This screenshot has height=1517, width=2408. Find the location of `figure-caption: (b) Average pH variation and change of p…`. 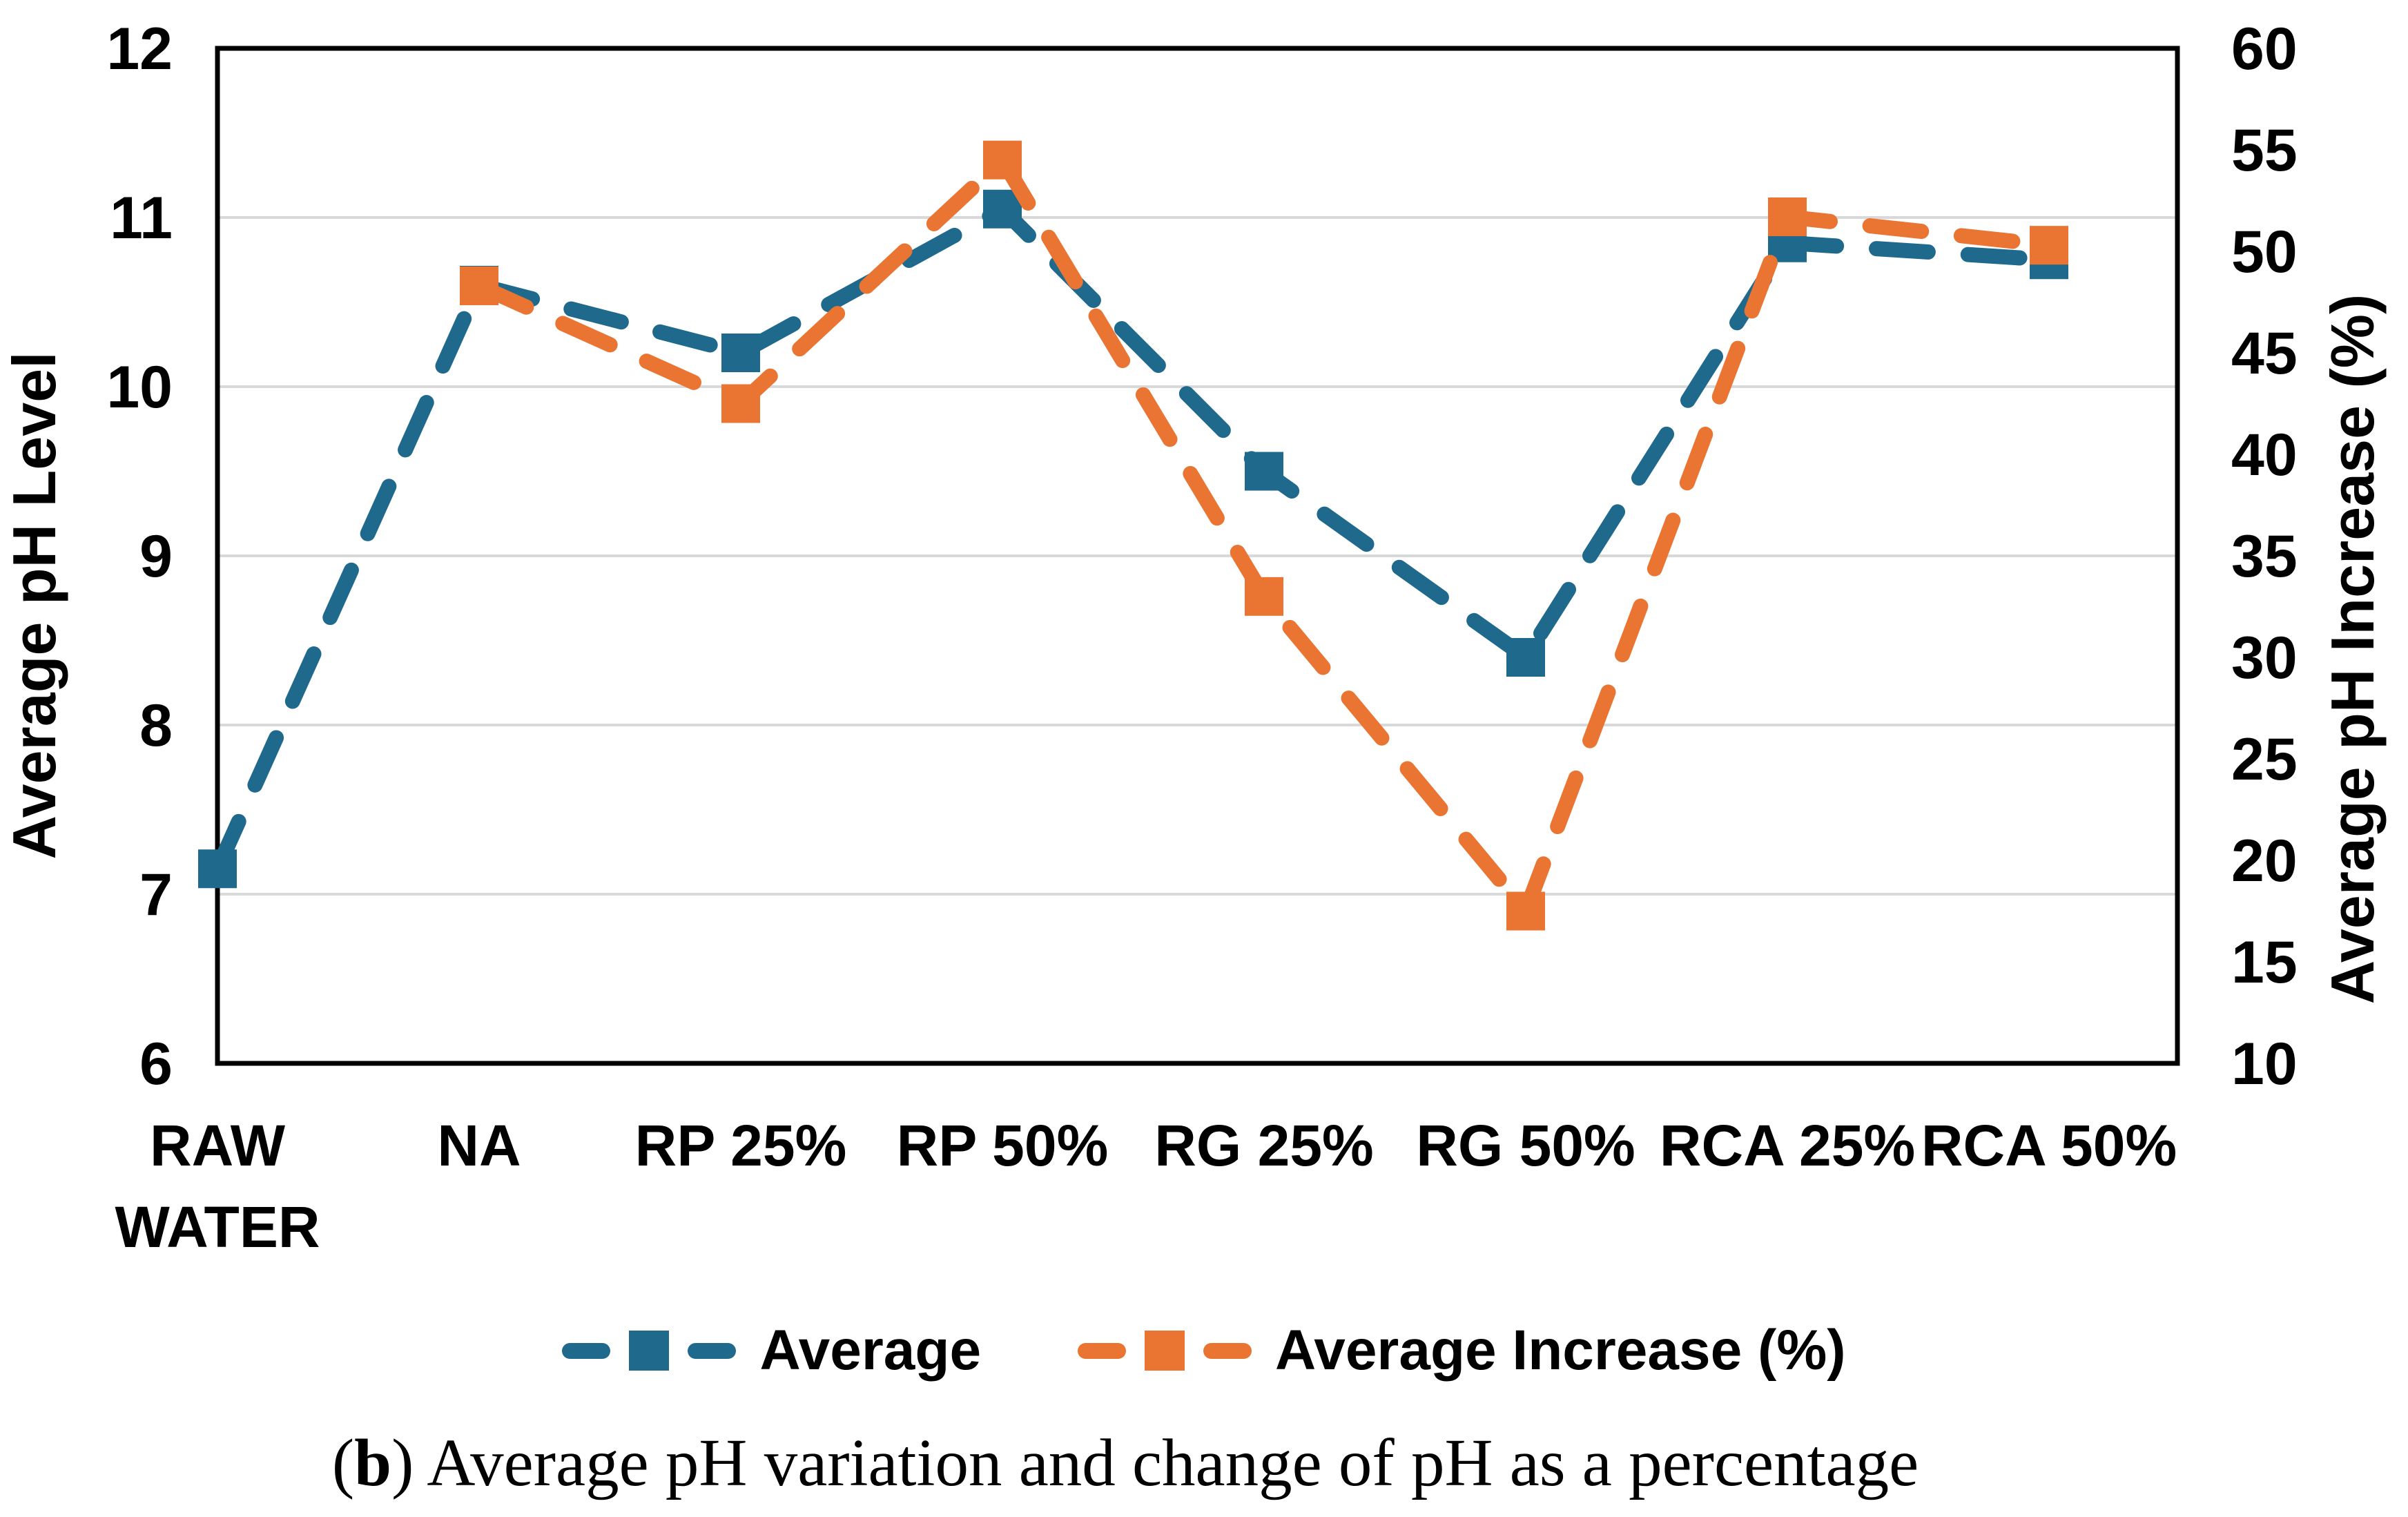

figure-caption: (b) Average pH variation and change of p… is located at coordinates (1125, 1463).